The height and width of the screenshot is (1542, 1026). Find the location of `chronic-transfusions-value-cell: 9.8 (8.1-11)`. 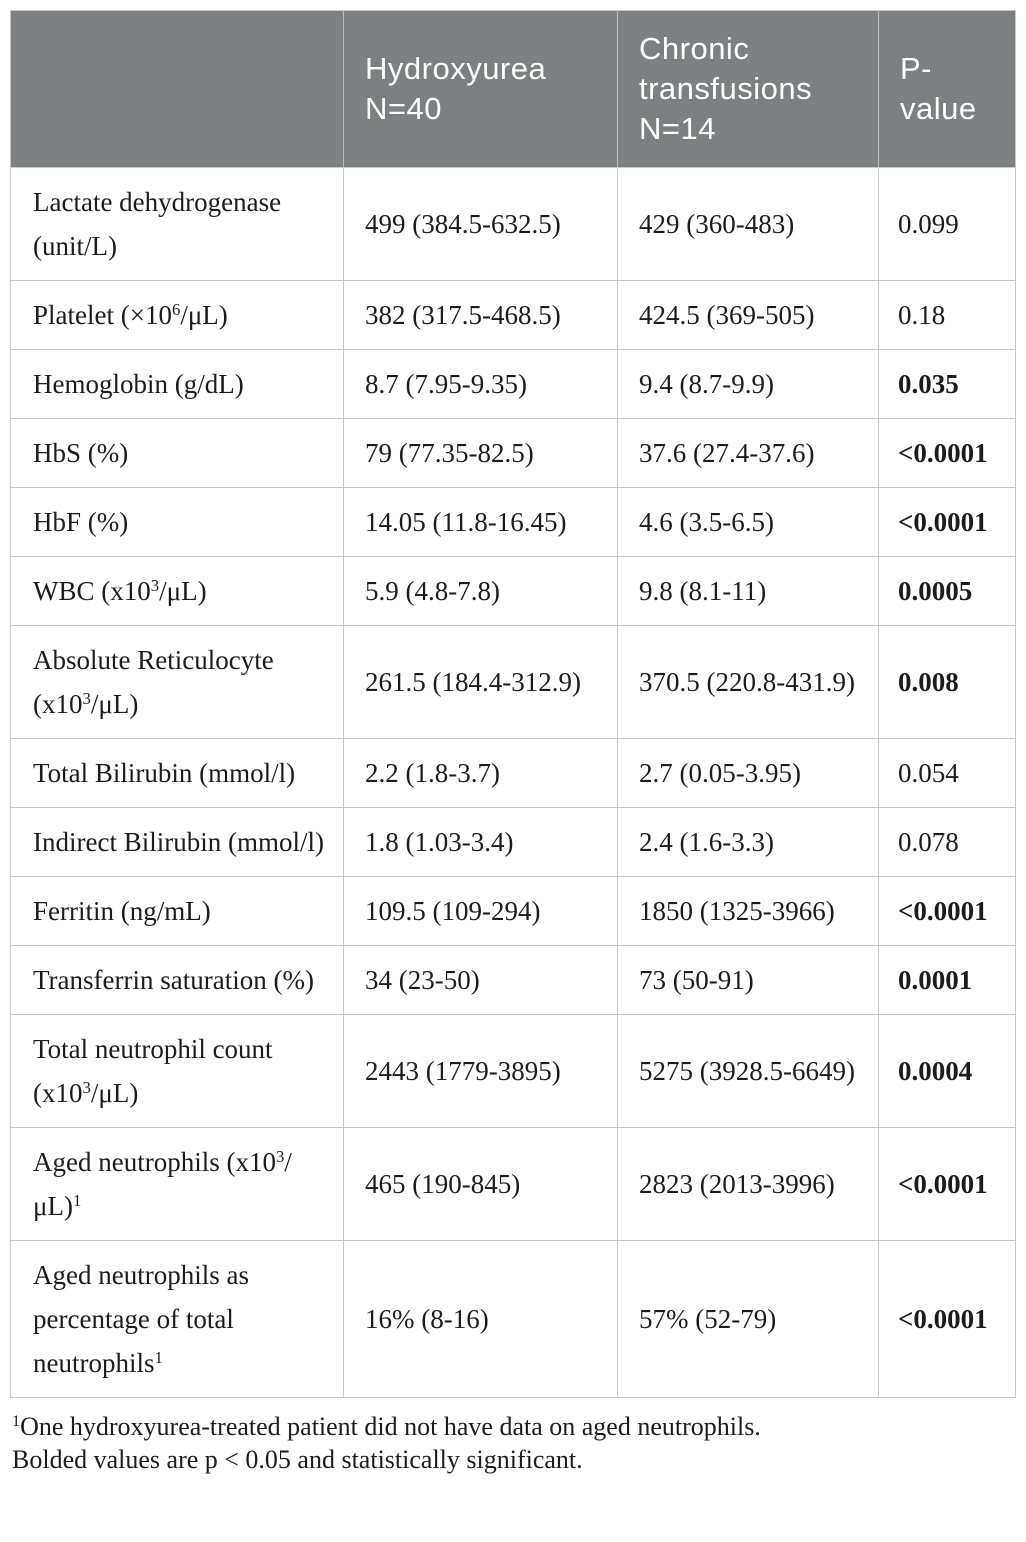

chronic-transfusions-value-cell: 9.8 (8.1-11) is located at coordinates (748, 591).